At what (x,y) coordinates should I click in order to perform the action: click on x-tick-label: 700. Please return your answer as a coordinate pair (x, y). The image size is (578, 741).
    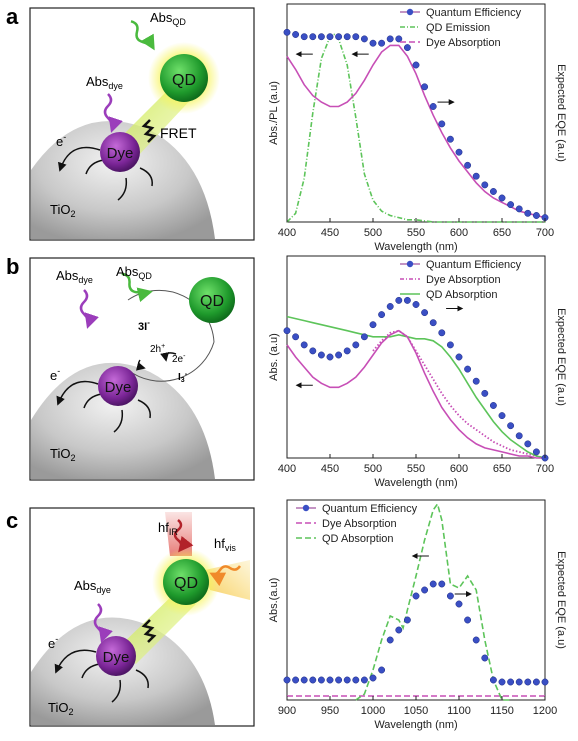
    Looking at the image, I should click on (545, 233).